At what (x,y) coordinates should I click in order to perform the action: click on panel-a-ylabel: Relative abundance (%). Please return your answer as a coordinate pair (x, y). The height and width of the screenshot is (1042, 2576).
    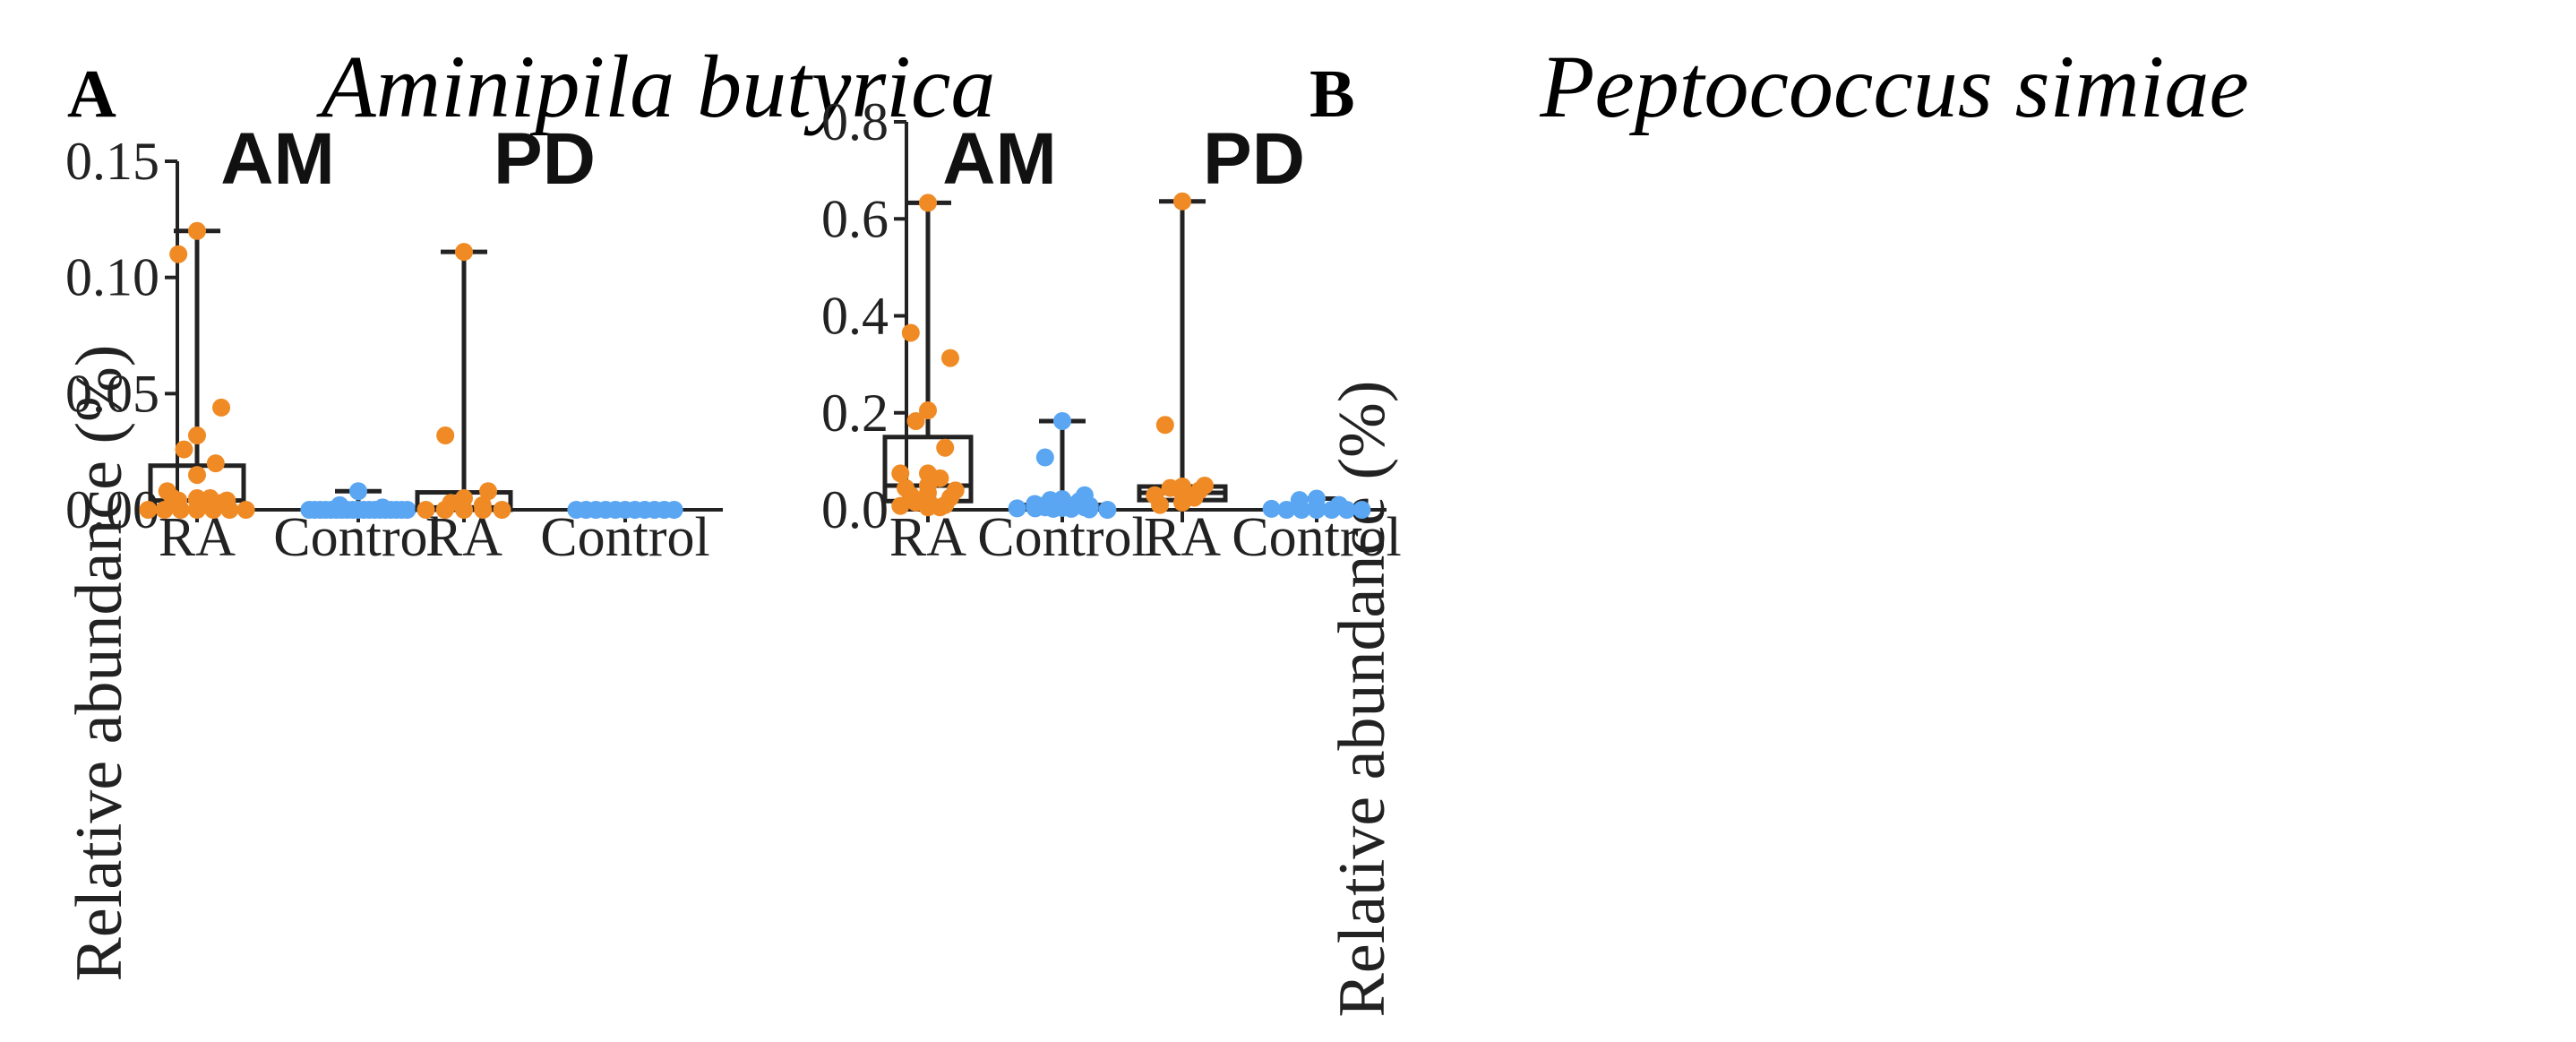
    Looking at the image, I should click on (99, 663).